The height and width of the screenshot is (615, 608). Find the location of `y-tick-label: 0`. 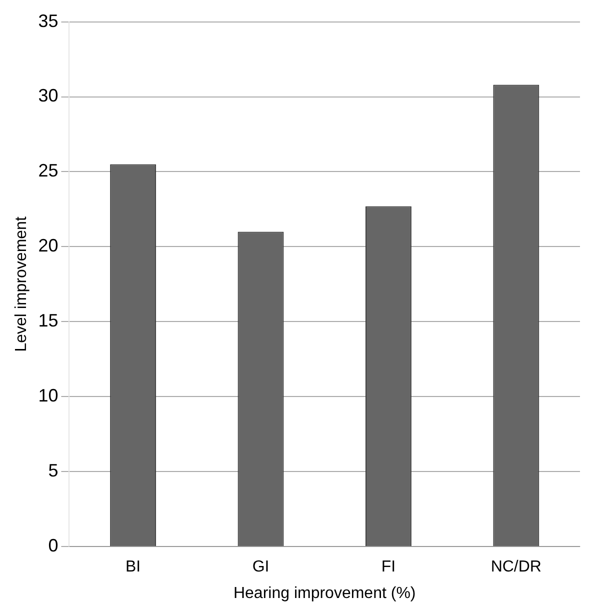

y-tick-label: 0 is located at coordinates (53, 546).